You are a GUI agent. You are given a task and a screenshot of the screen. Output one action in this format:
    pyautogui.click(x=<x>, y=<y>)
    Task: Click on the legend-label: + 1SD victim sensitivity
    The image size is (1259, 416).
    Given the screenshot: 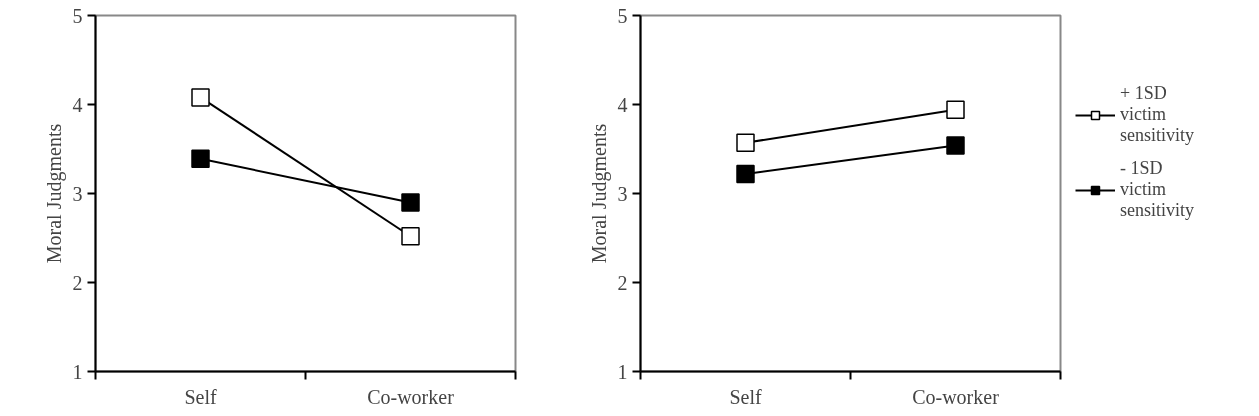 What is the action you would take?
    pyautogui.click(x=1157, y=114)
    